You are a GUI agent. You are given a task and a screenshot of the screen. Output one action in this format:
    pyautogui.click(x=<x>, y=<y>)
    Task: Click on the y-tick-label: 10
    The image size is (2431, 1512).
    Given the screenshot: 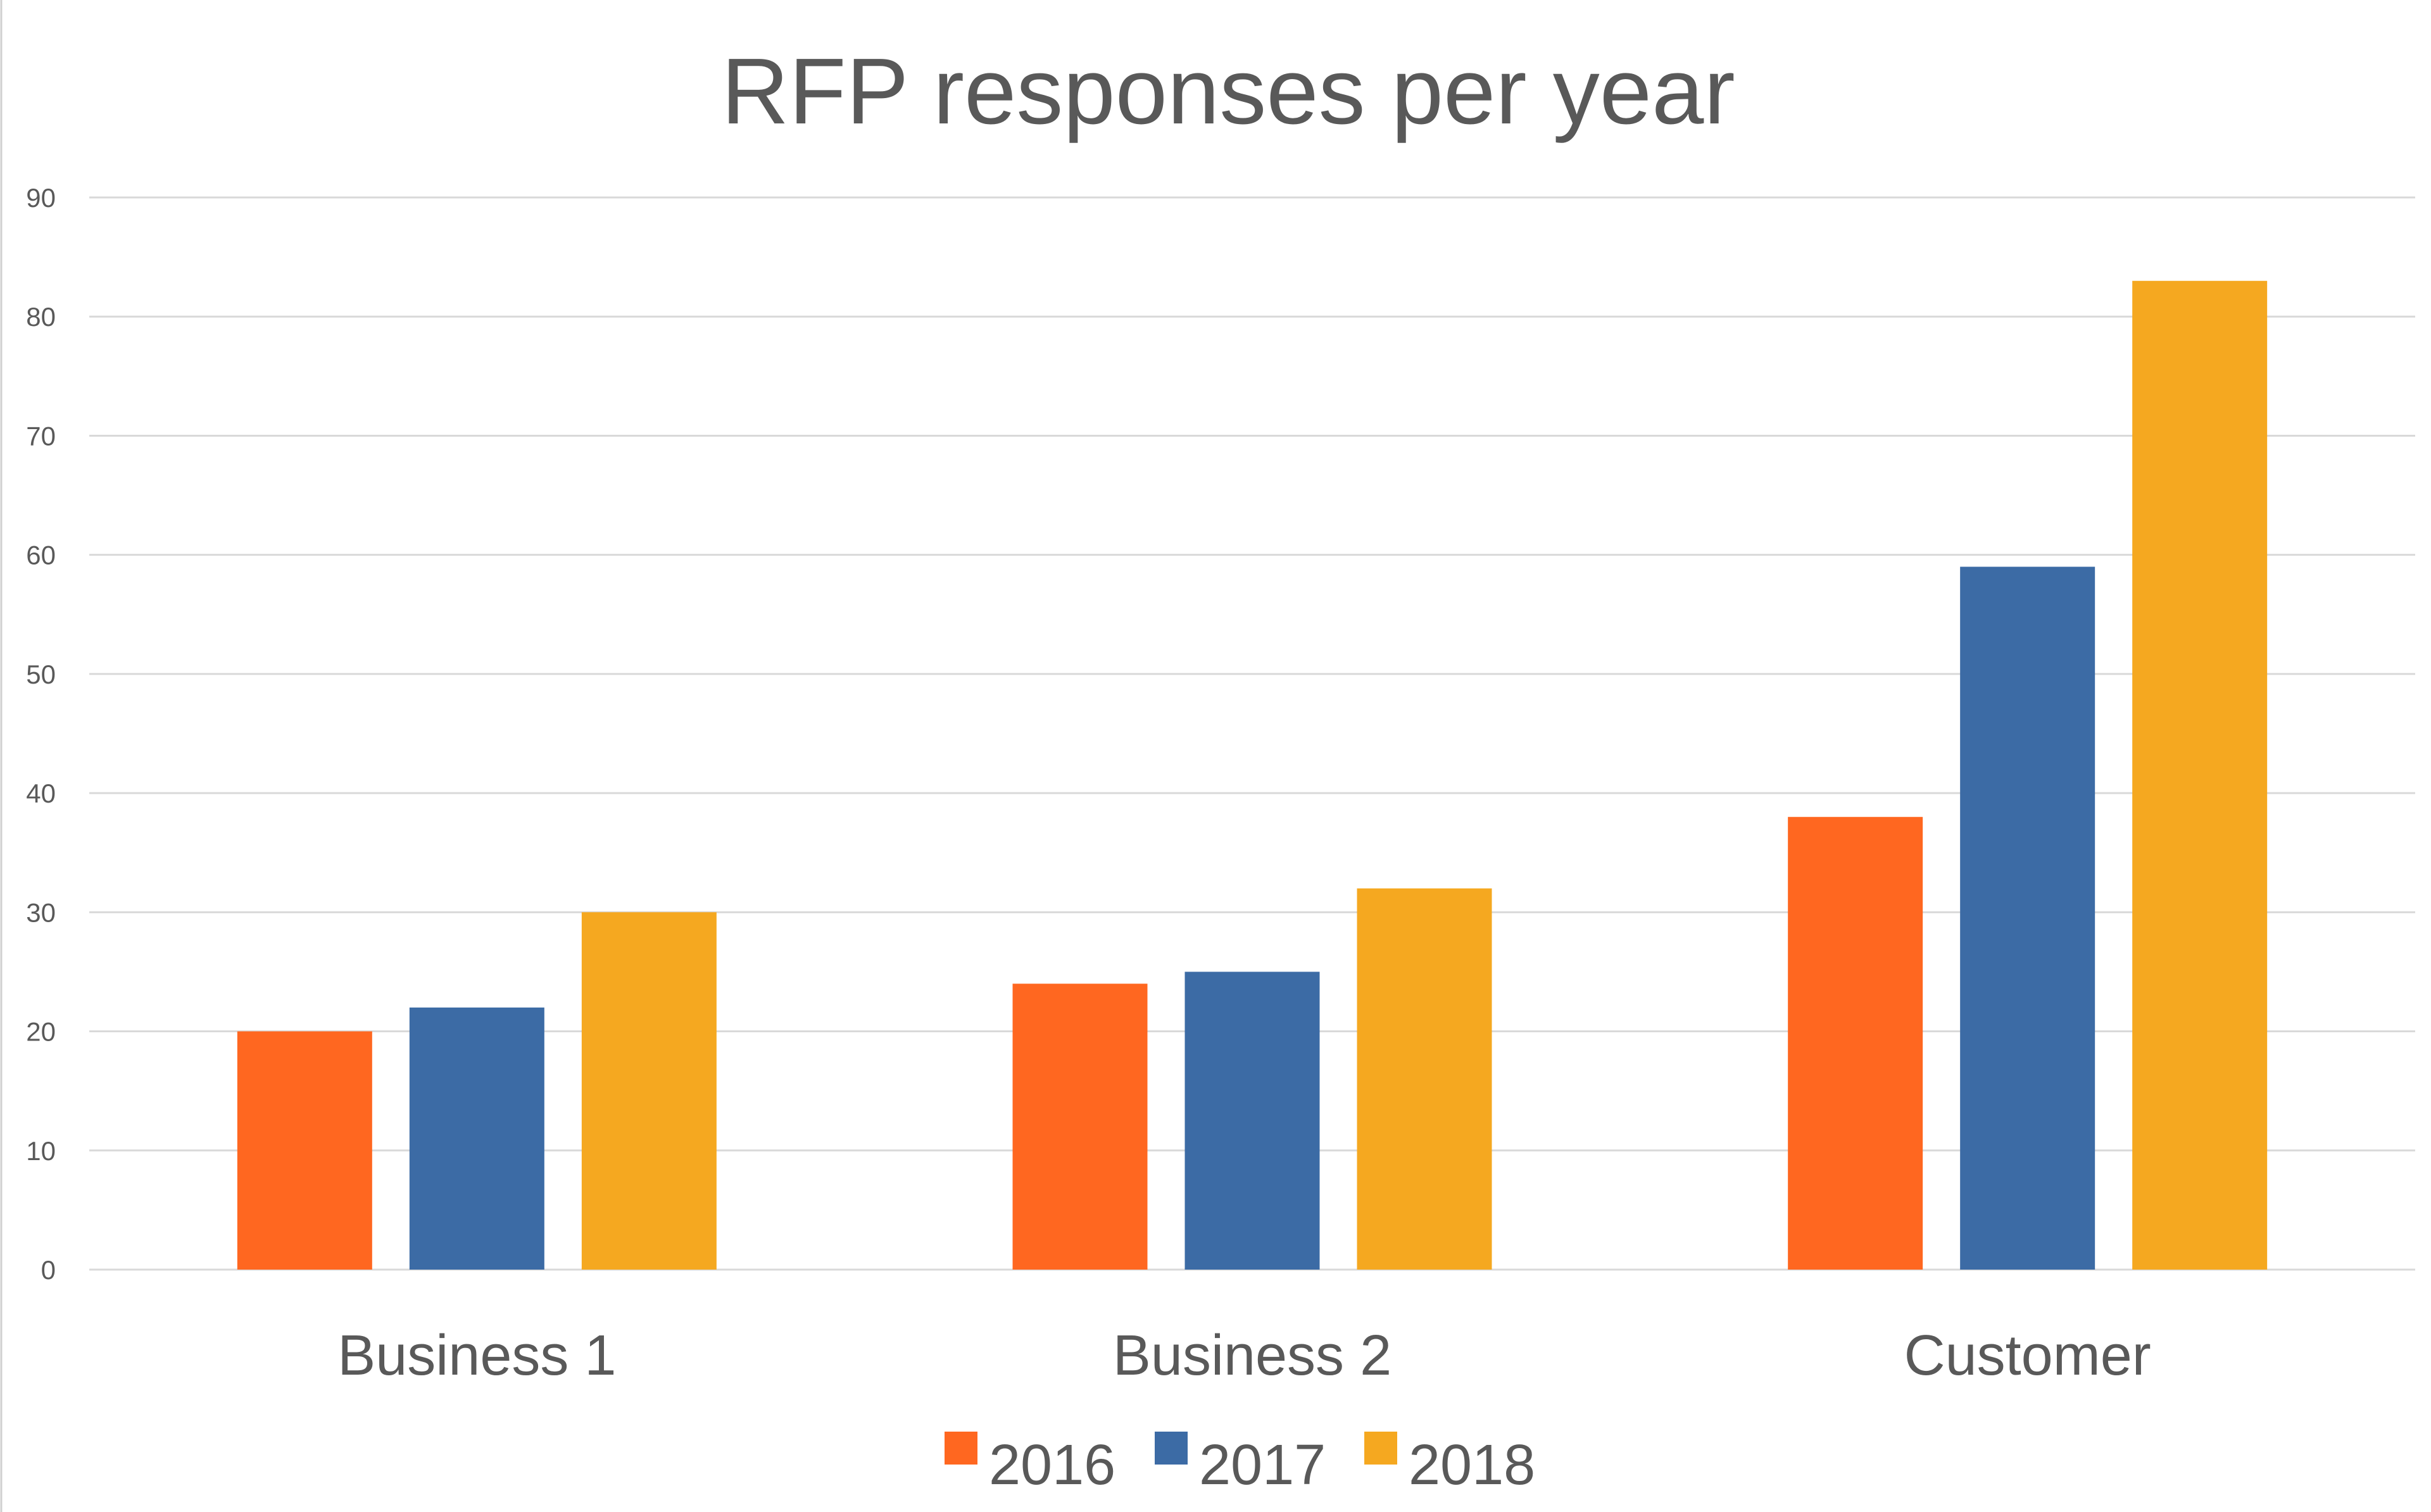 What is the action you would take?
    pyautogui.click(x=41, y=1151)
    